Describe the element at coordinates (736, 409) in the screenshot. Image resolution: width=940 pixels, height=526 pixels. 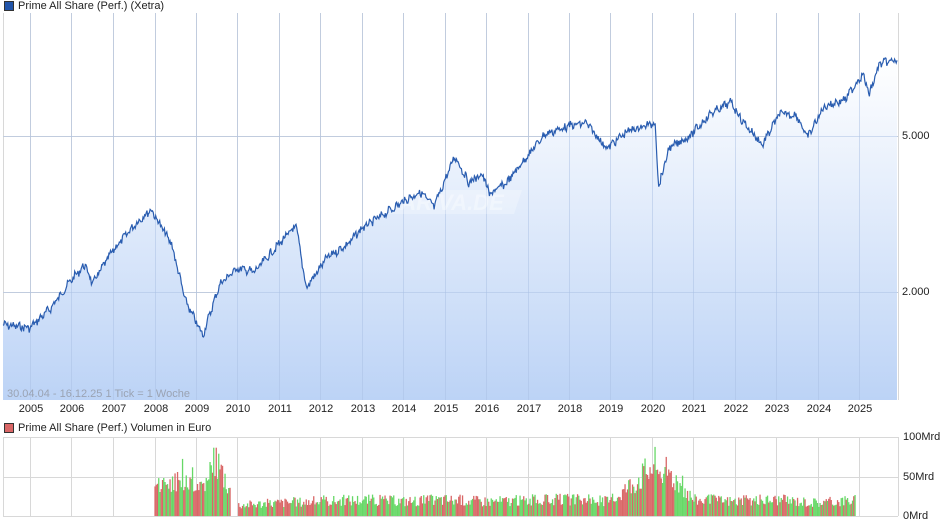
I see `x-tick-2022: 2022` at that location.